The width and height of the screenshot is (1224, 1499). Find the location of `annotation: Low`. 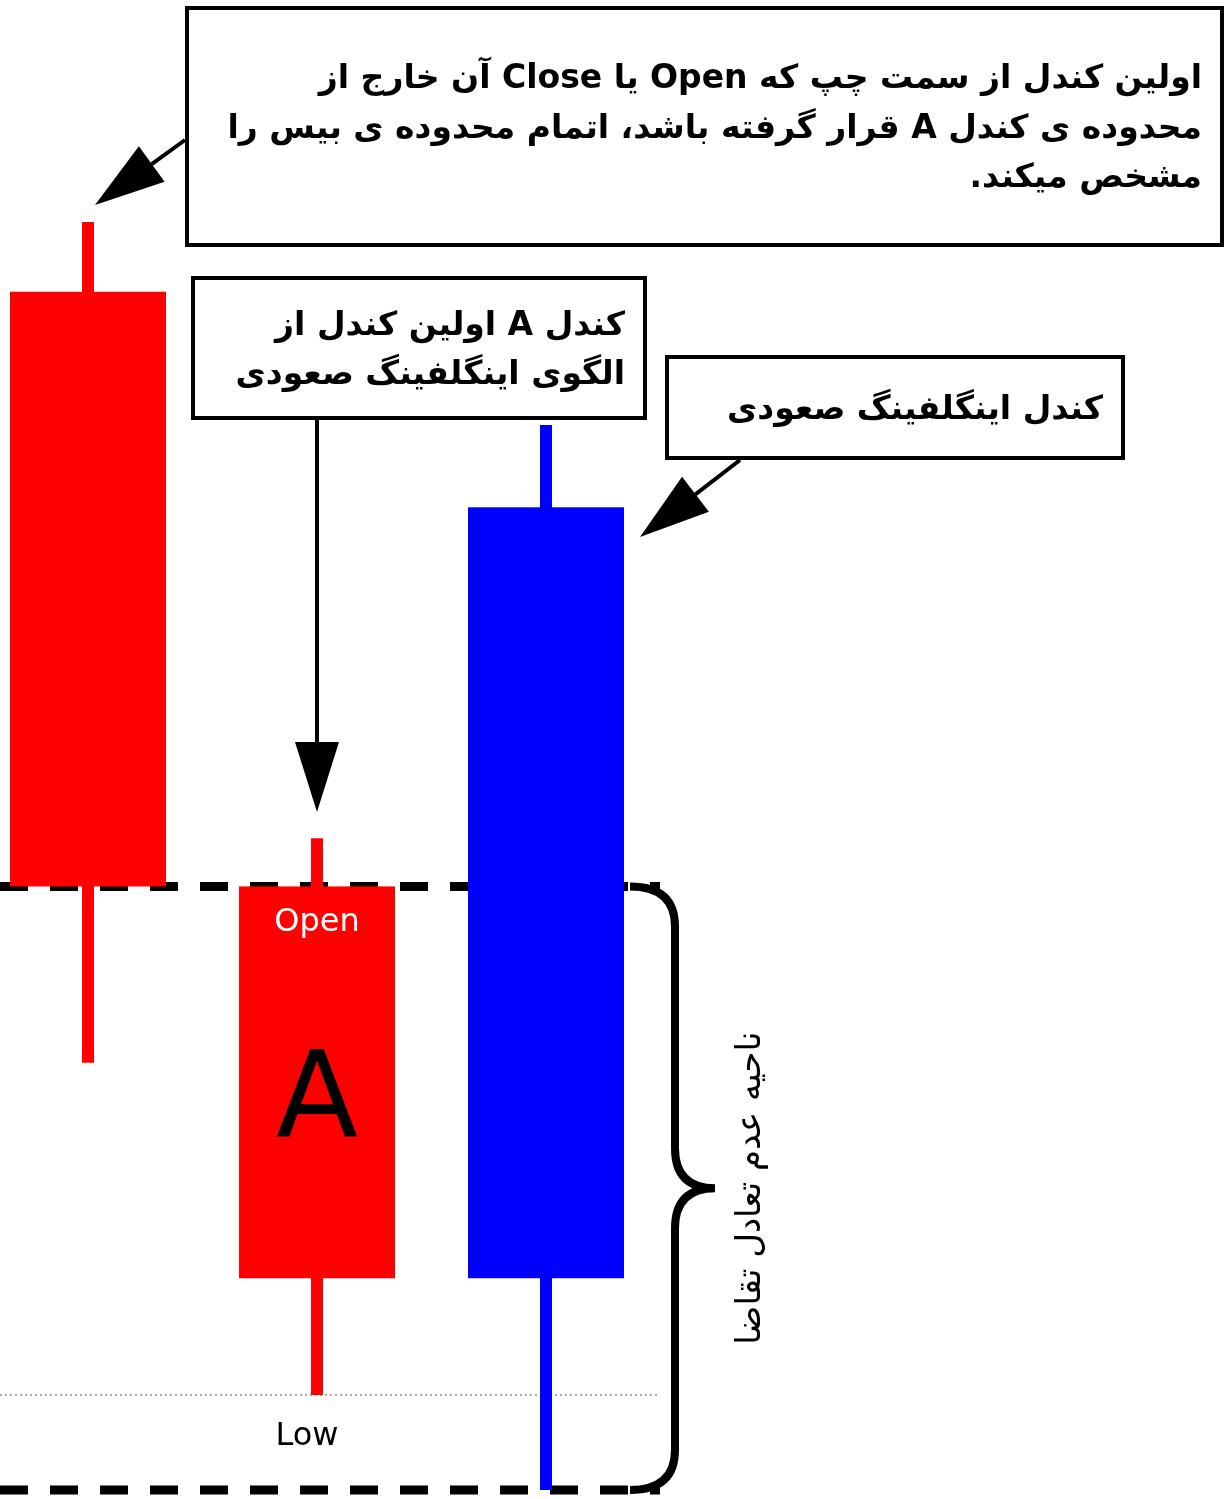

annotation: Low is located at coordinates (307, 1433).